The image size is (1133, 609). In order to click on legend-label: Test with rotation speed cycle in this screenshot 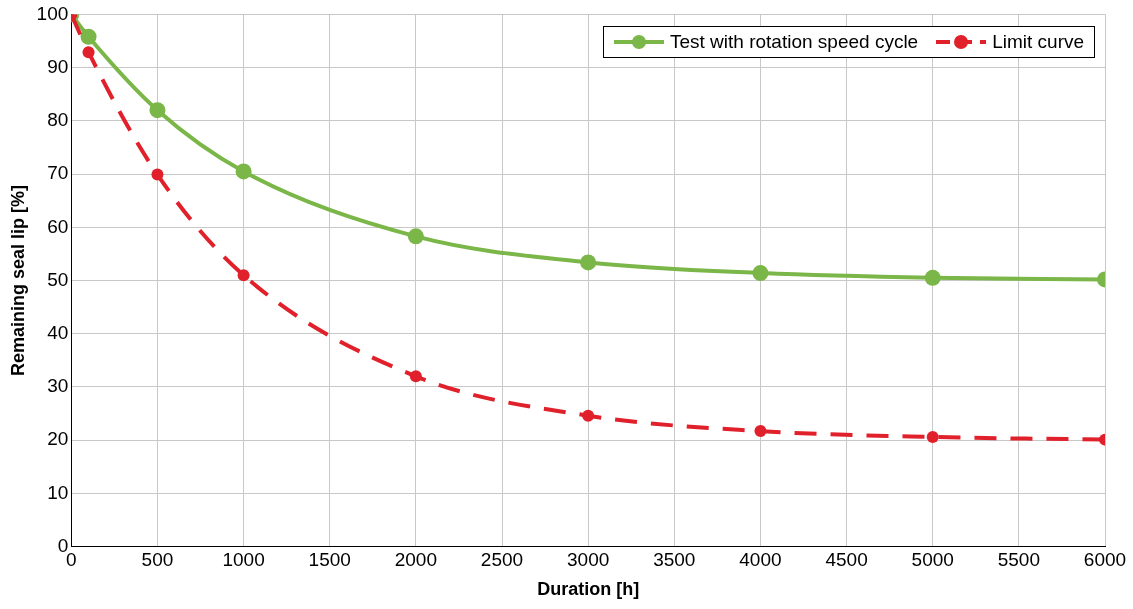, I will do `click(794, 42)`.